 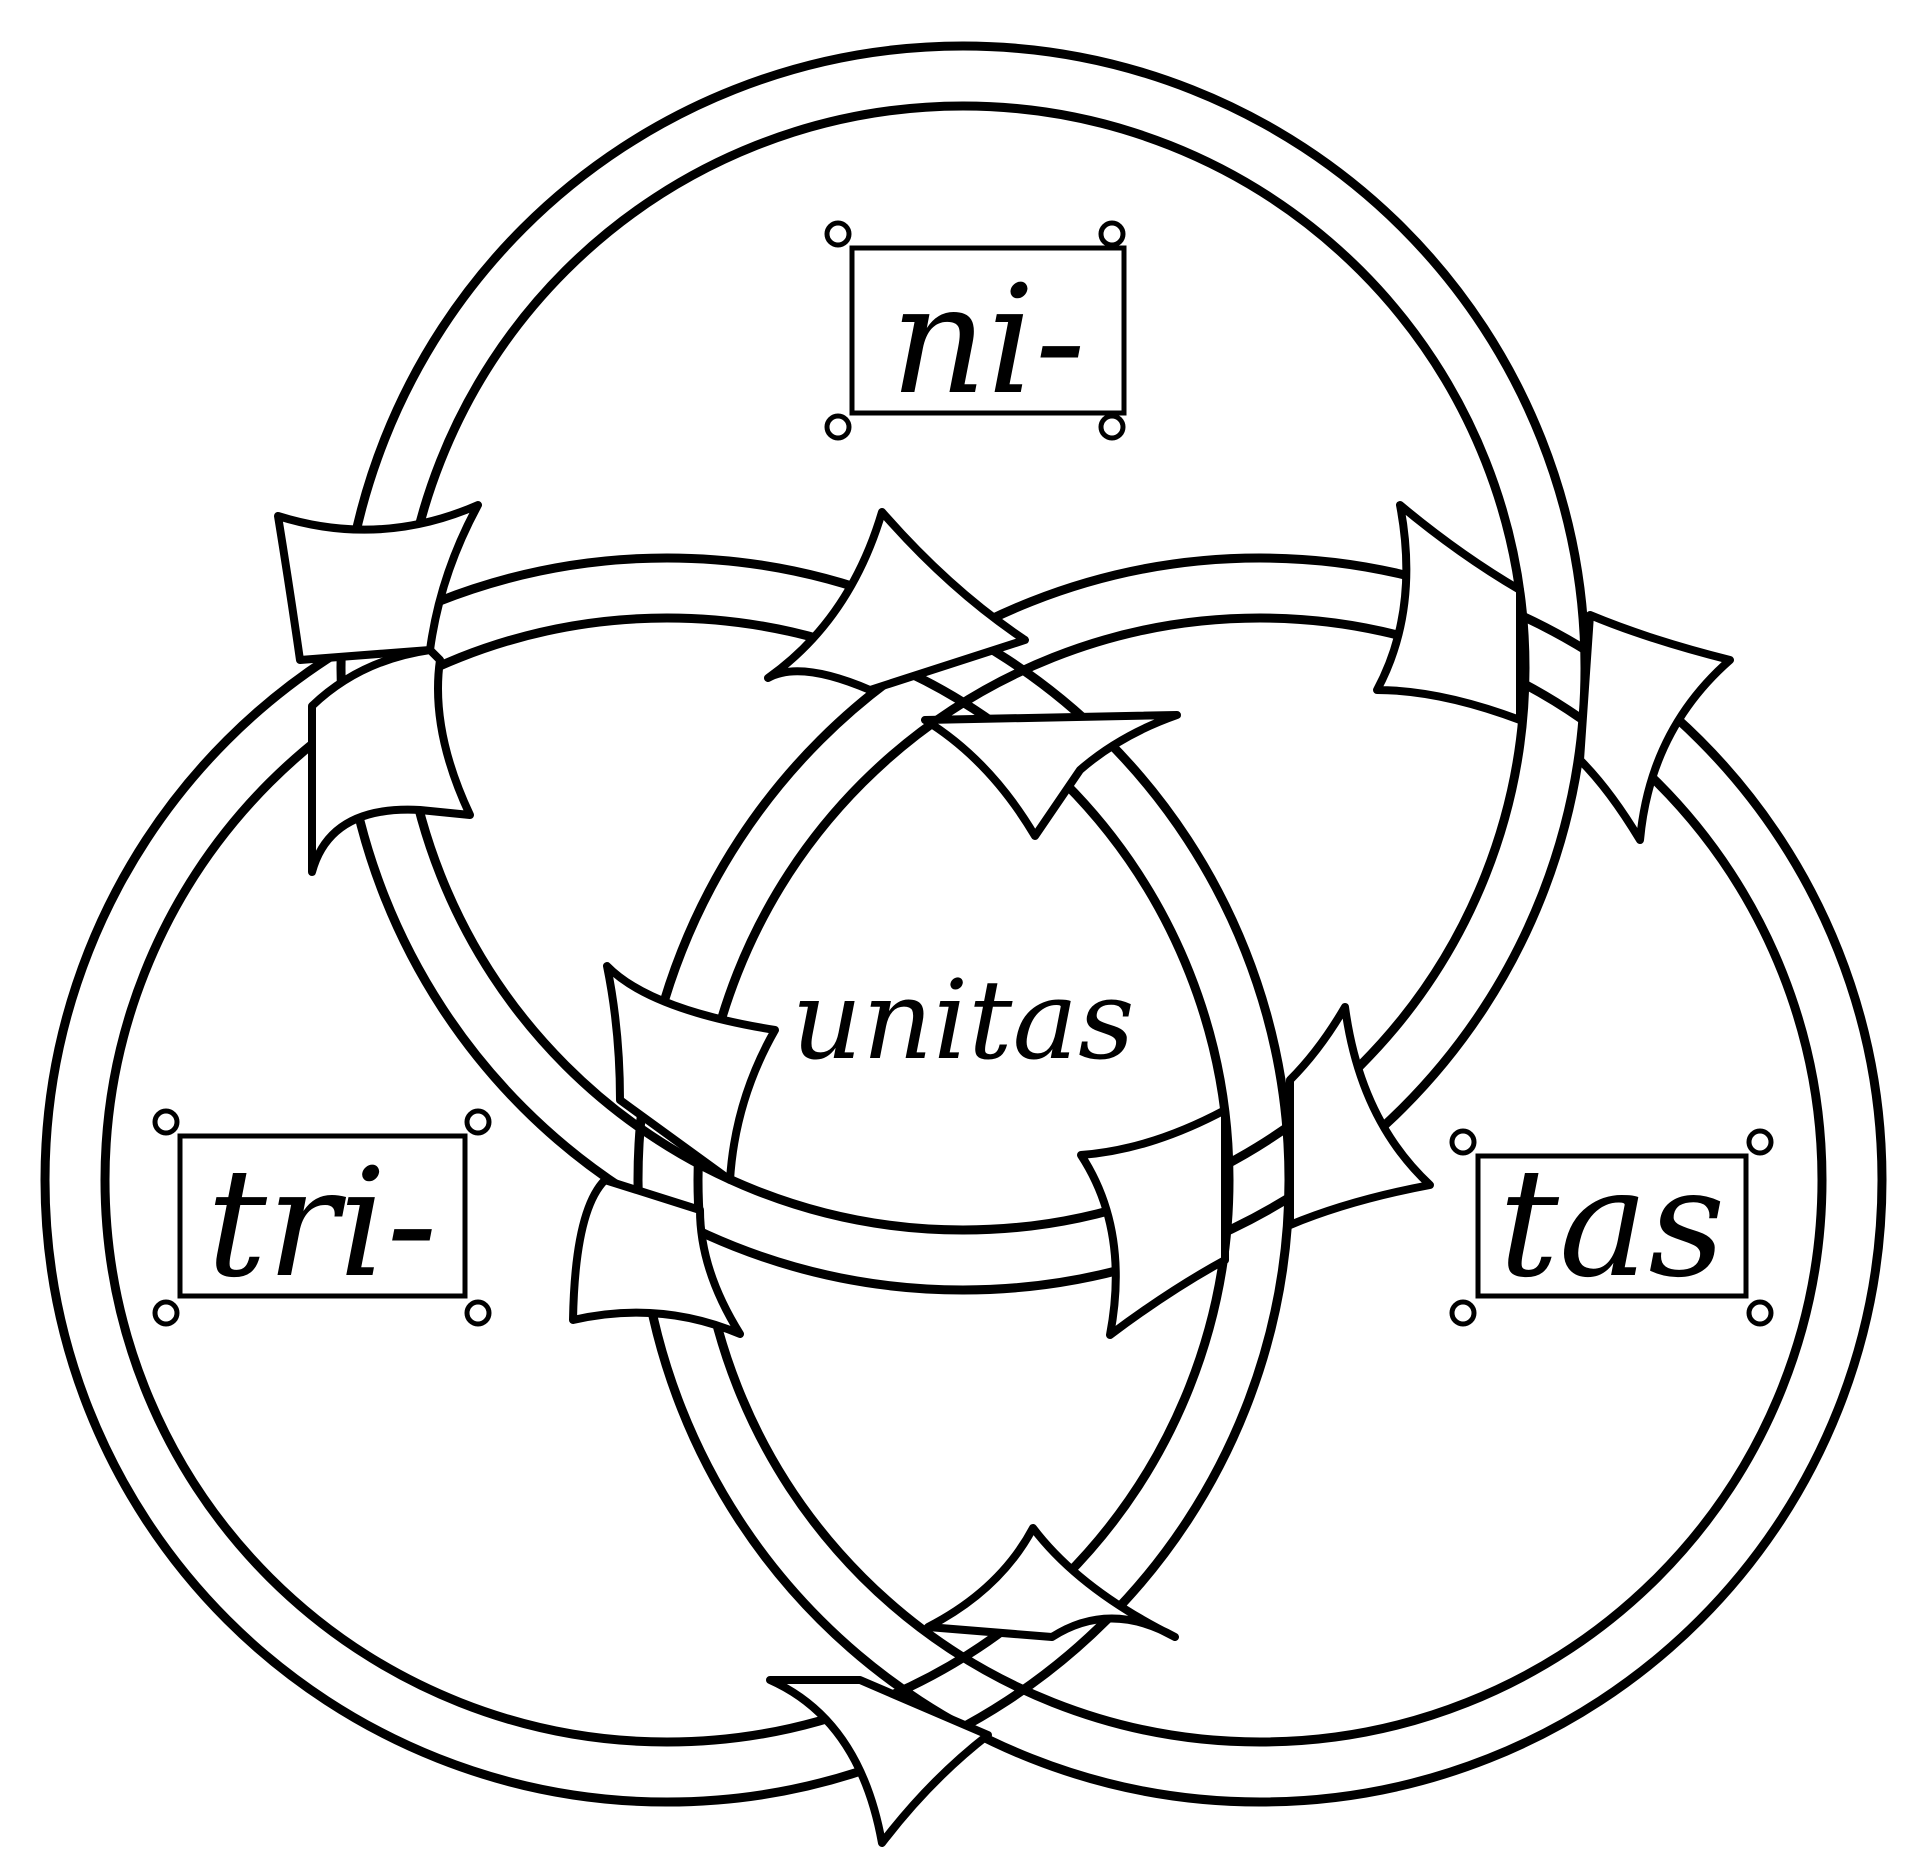 What do you see at coordinates (1360, 1116) in the screenshot?
I see `arrowhead-right-center` at bounding box center [1360, 1116].